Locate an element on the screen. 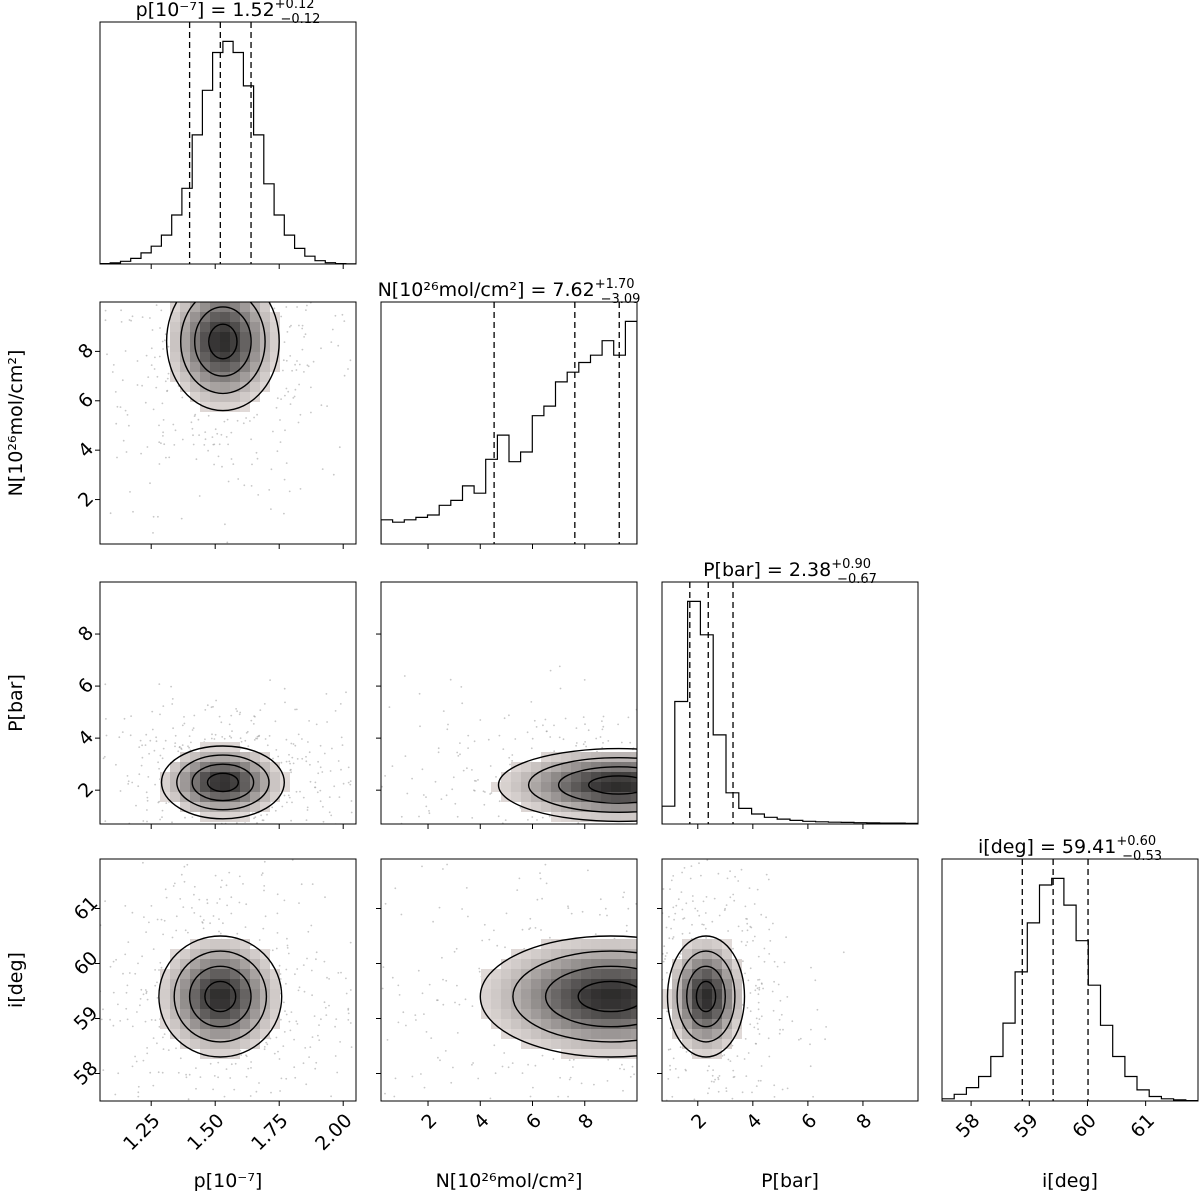  hist-title-N: N[10²⁶mol/cm²] = 7.62+1.70 −3.09 is located at coordinates (509, 292).